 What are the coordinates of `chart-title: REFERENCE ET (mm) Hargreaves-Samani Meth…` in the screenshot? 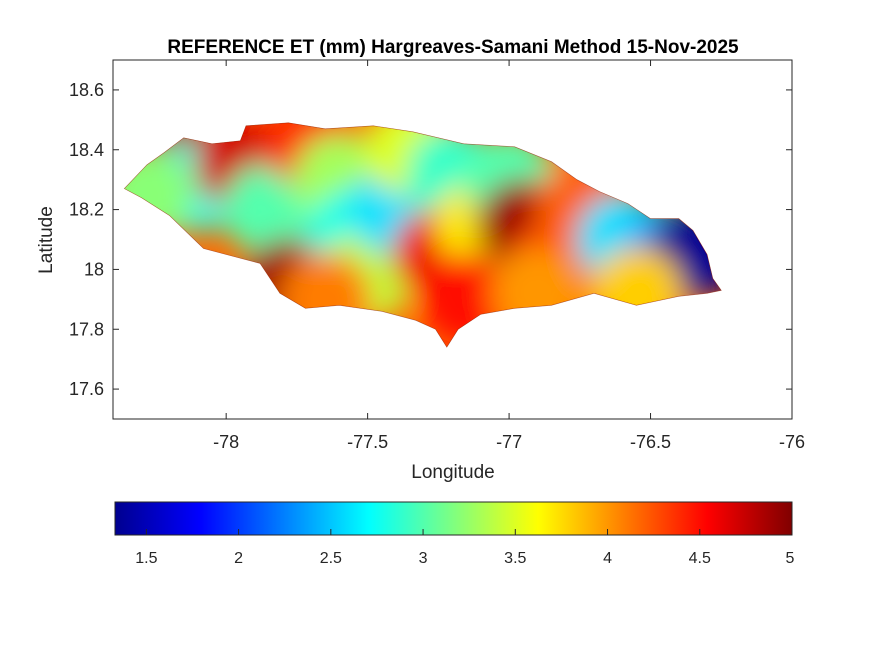 It's located at (453, 47).